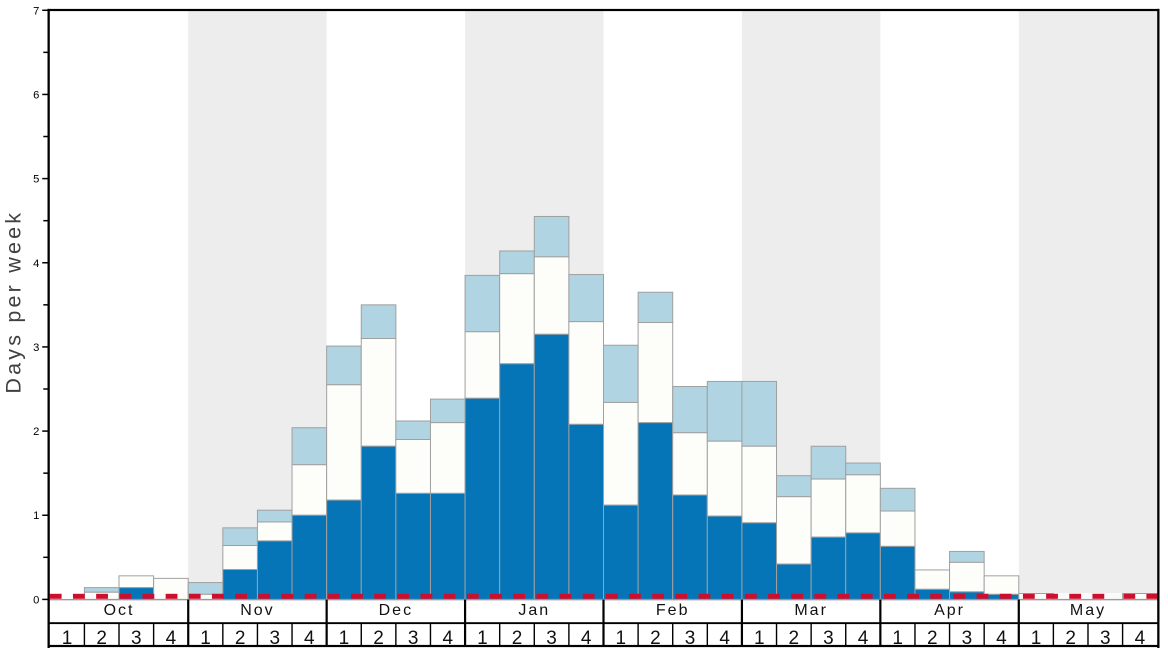 The image size is (1168, 653). I want to click on svg-text: Oct, so click(119, 610).